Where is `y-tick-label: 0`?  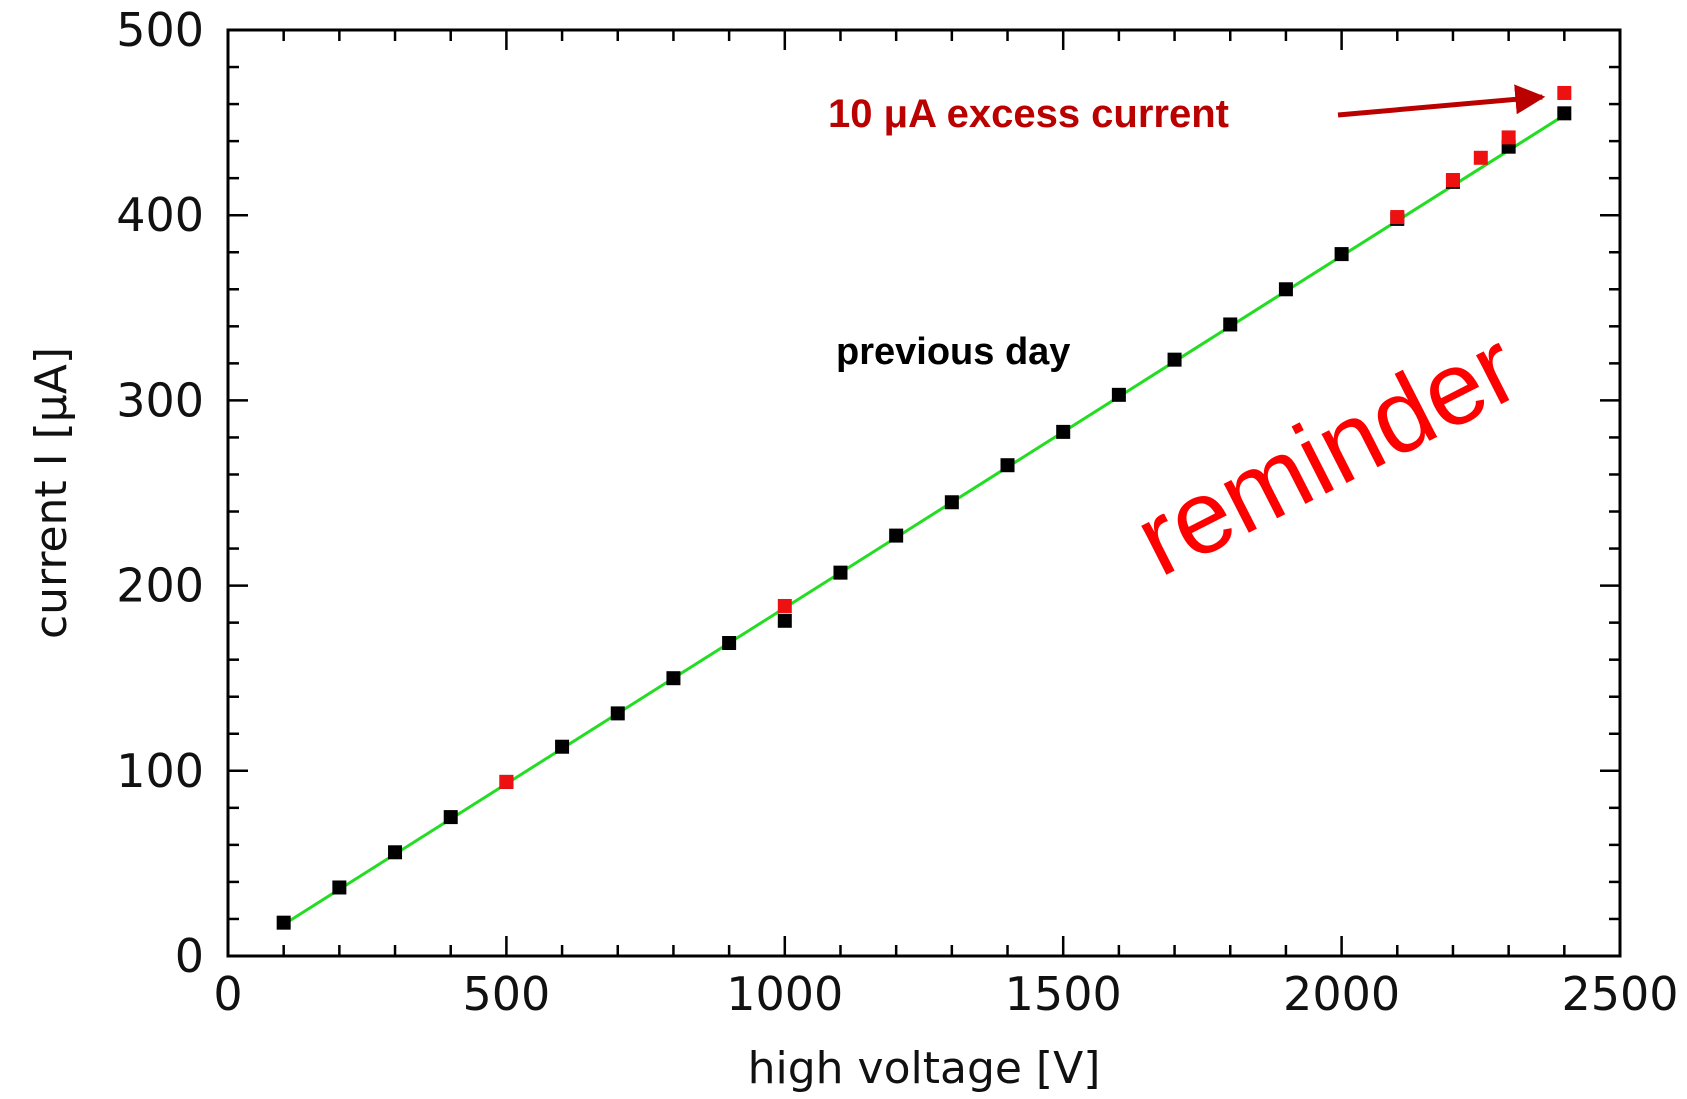
y-tick-label: 0 is located at coordinates (189, 956).